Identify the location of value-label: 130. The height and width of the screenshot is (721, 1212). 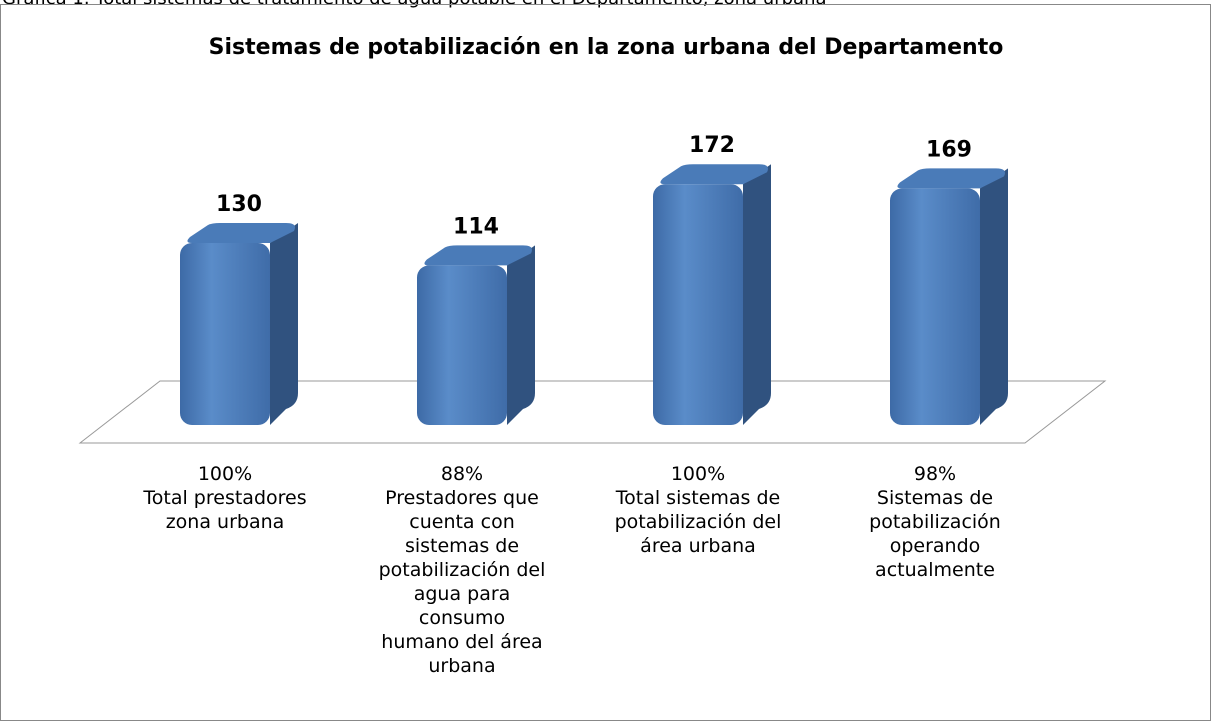
(239, 204).